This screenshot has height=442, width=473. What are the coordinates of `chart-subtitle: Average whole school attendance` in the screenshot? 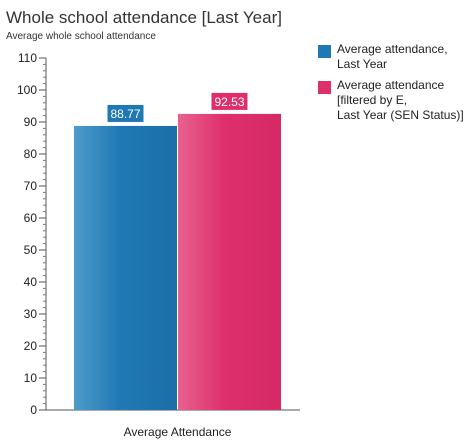 It's located at (81, 36).